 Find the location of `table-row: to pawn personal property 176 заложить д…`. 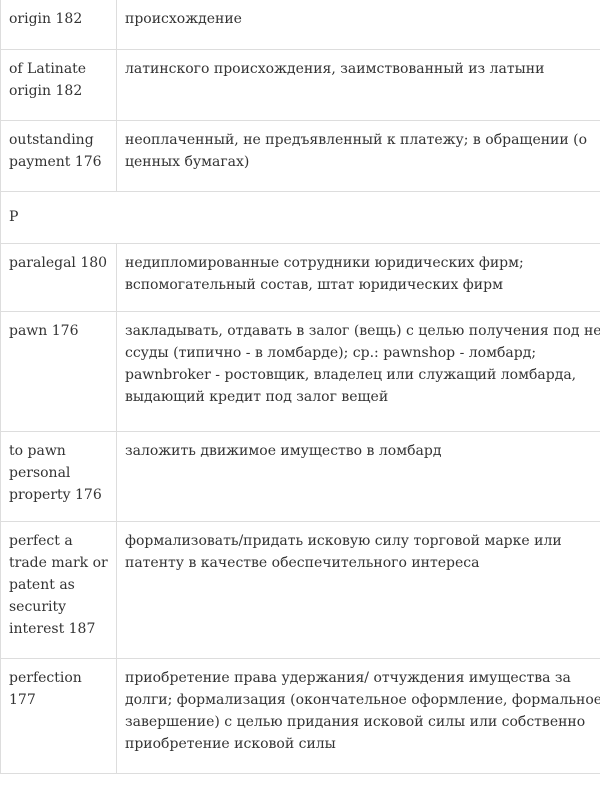

table-row: to pawn personal property 176 заложить д… is located at coordinates (300, 476).